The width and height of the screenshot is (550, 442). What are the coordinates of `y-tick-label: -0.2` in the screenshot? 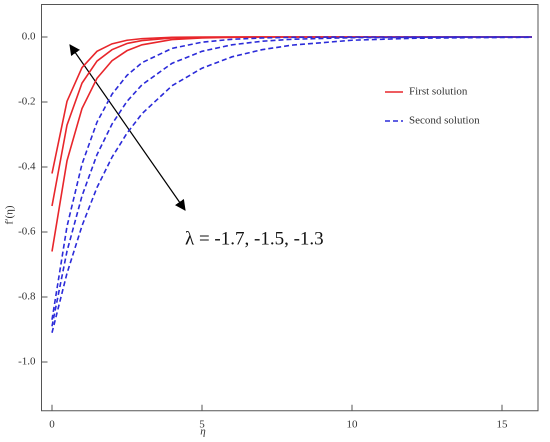 It's located at (26, 102).